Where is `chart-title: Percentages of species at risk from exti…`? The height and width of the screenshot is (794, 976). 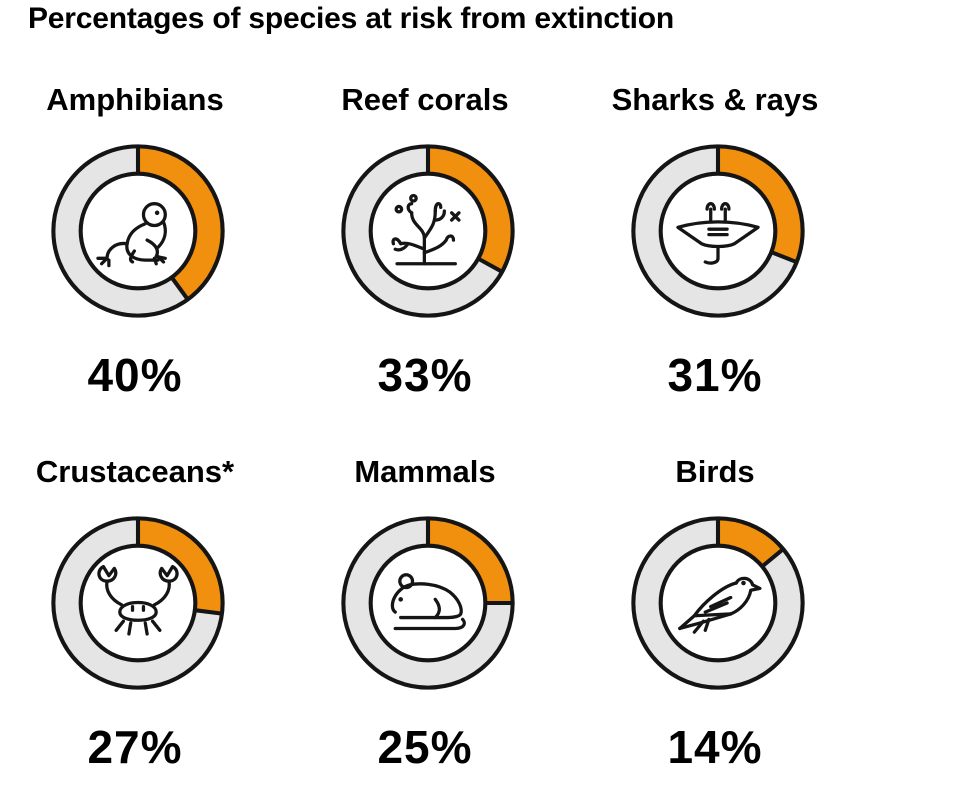 chart-title: Percentages of species at risk from exti… is located at coordinates (351, 18).